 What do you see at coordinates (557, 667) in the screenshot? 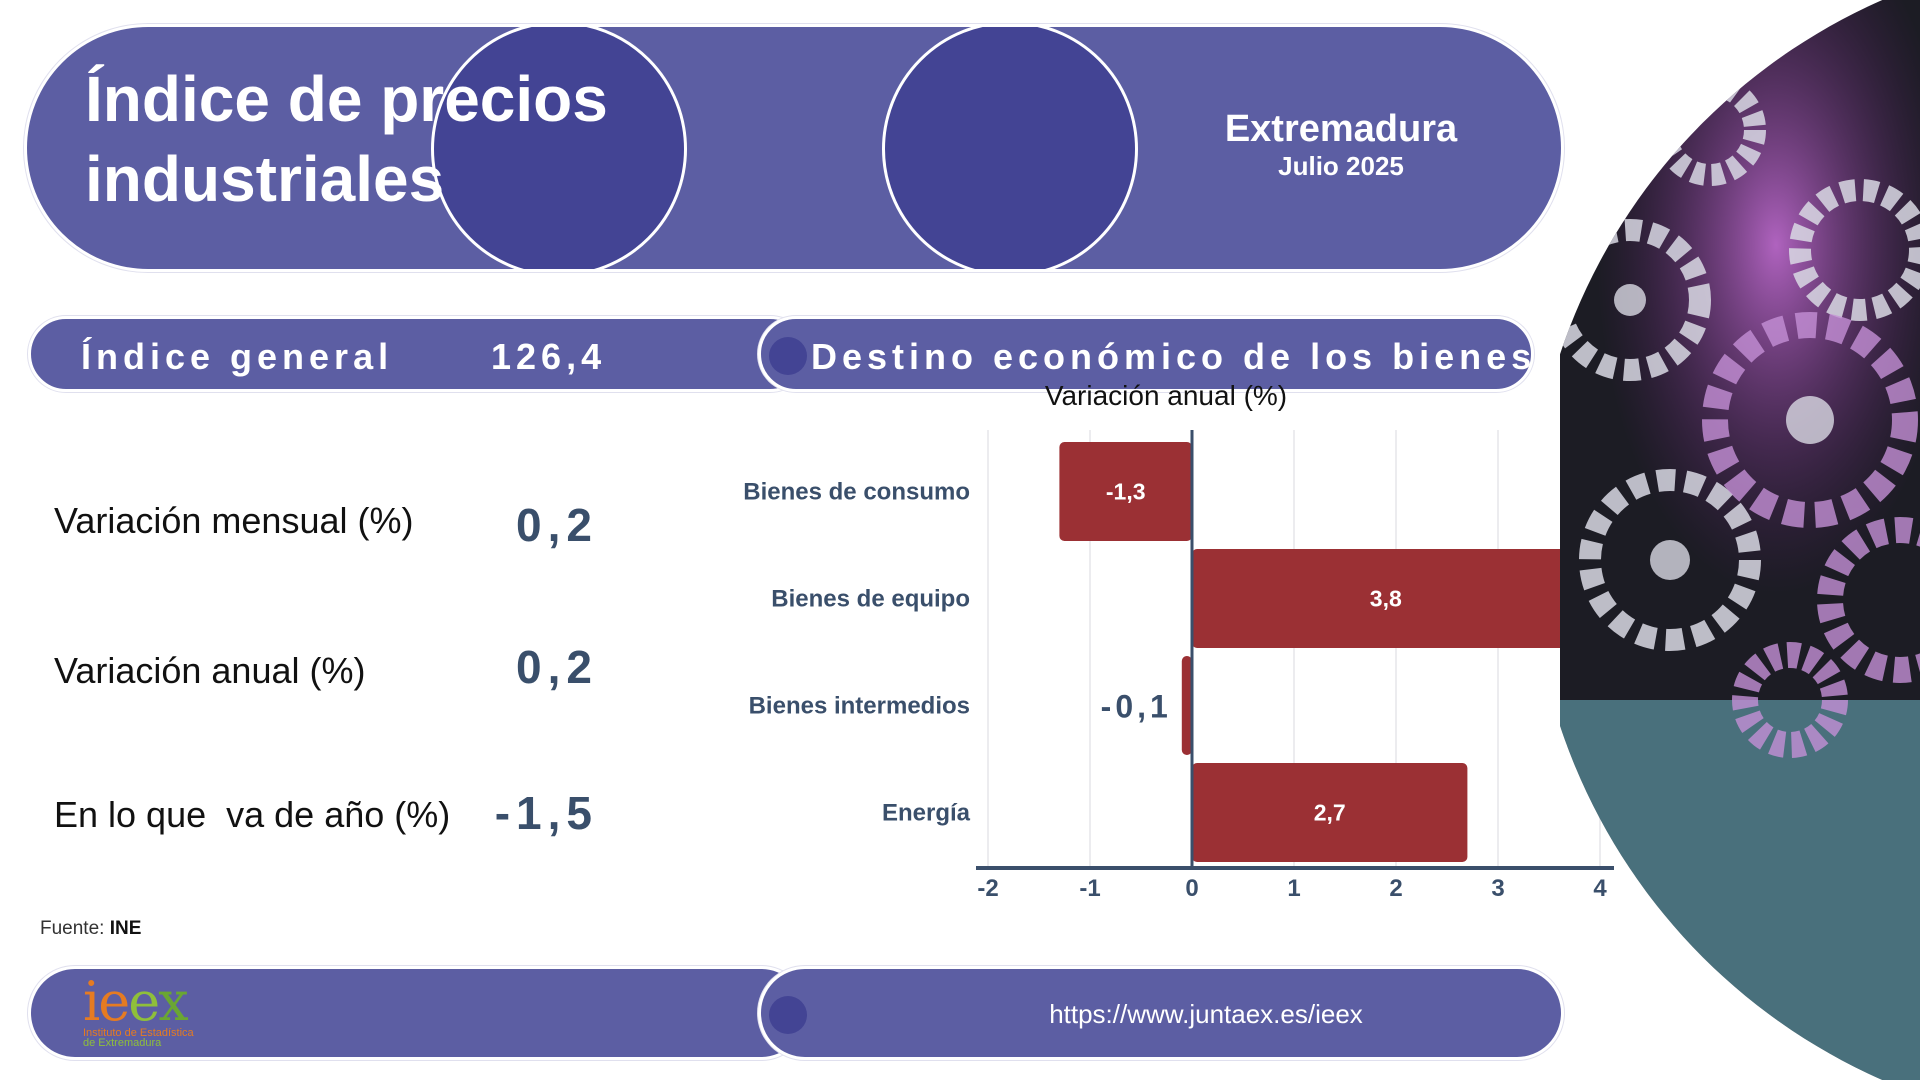
I see `kpi-annual-value: 0,2` at bounding box center [557, 667].